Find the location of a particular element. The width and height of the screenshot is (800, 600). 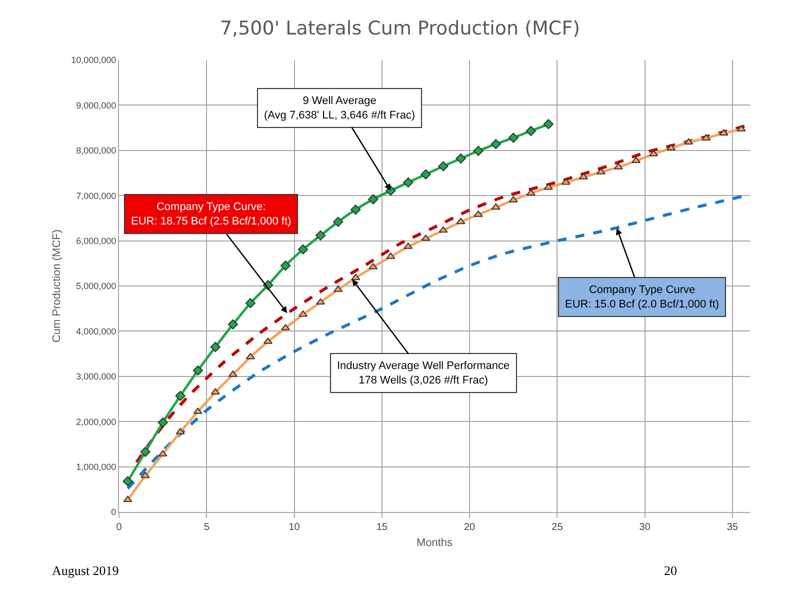

x-tick-label: 5 is located at coordinates (207, 527).